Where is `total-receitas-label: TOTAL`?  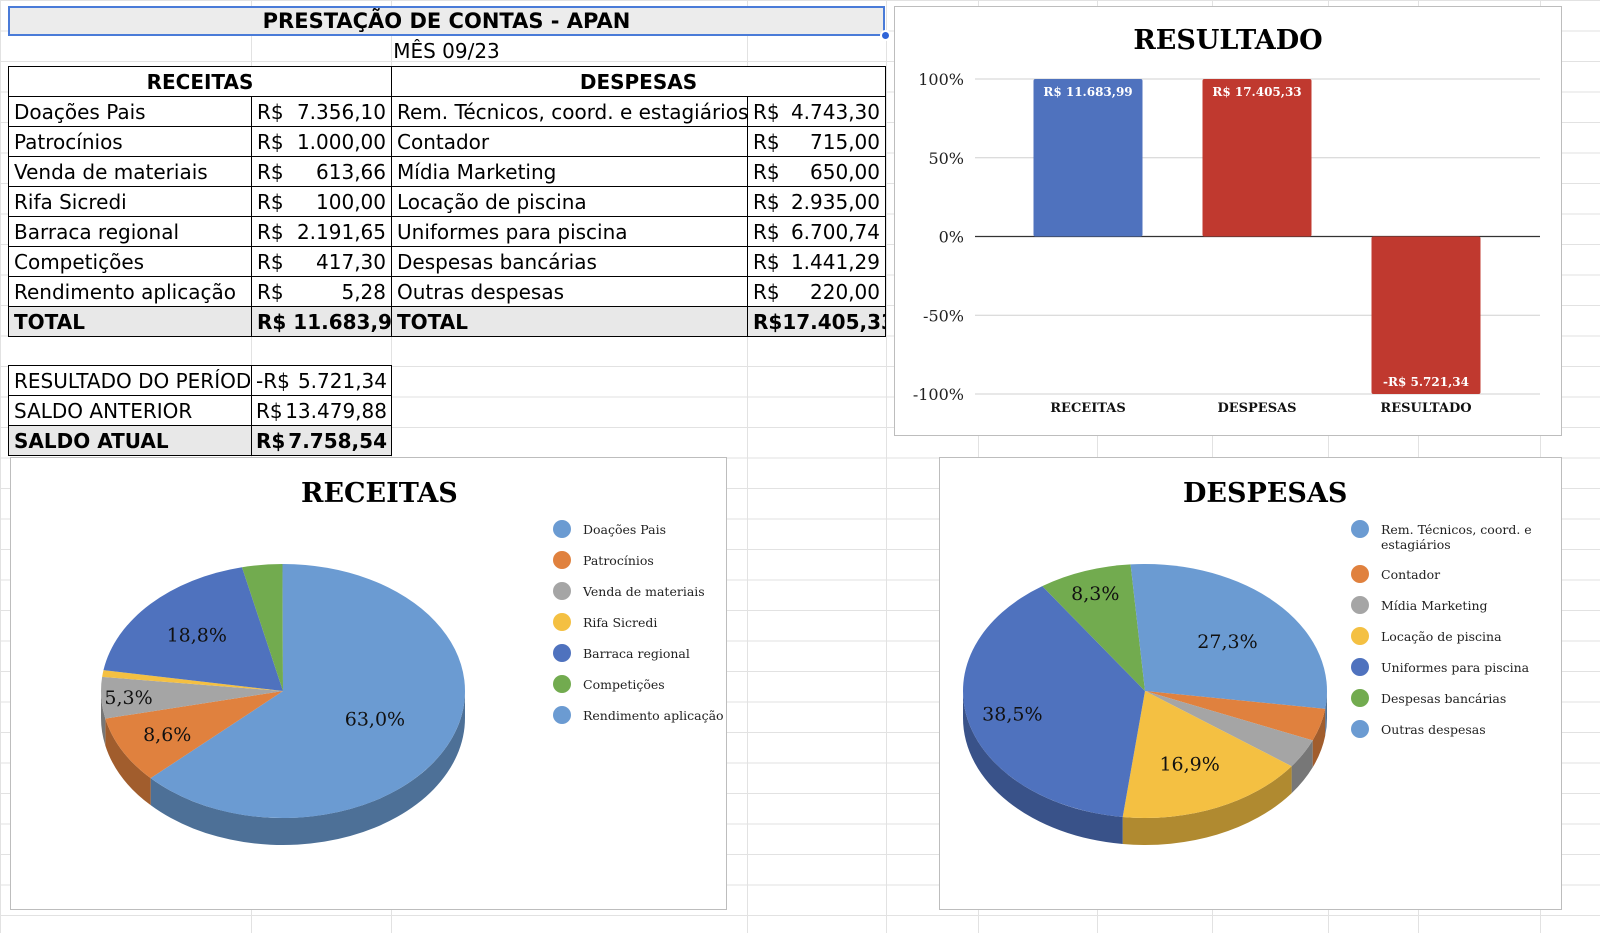
total-receitas-label: TOTAL is located at coordinates (130, 321).